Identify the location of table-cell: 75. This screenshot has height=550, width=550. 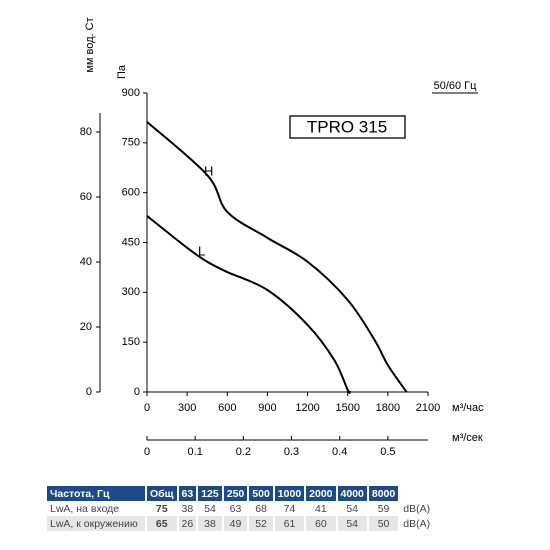
(162, 508).